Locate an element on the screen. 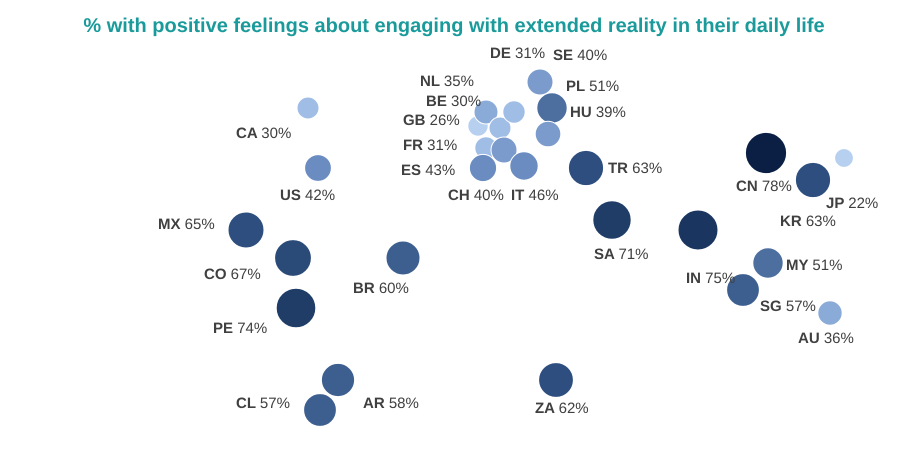 The height and width of the screenshot is (469, 909). category-label: BE is located at coordinates (439, 101).